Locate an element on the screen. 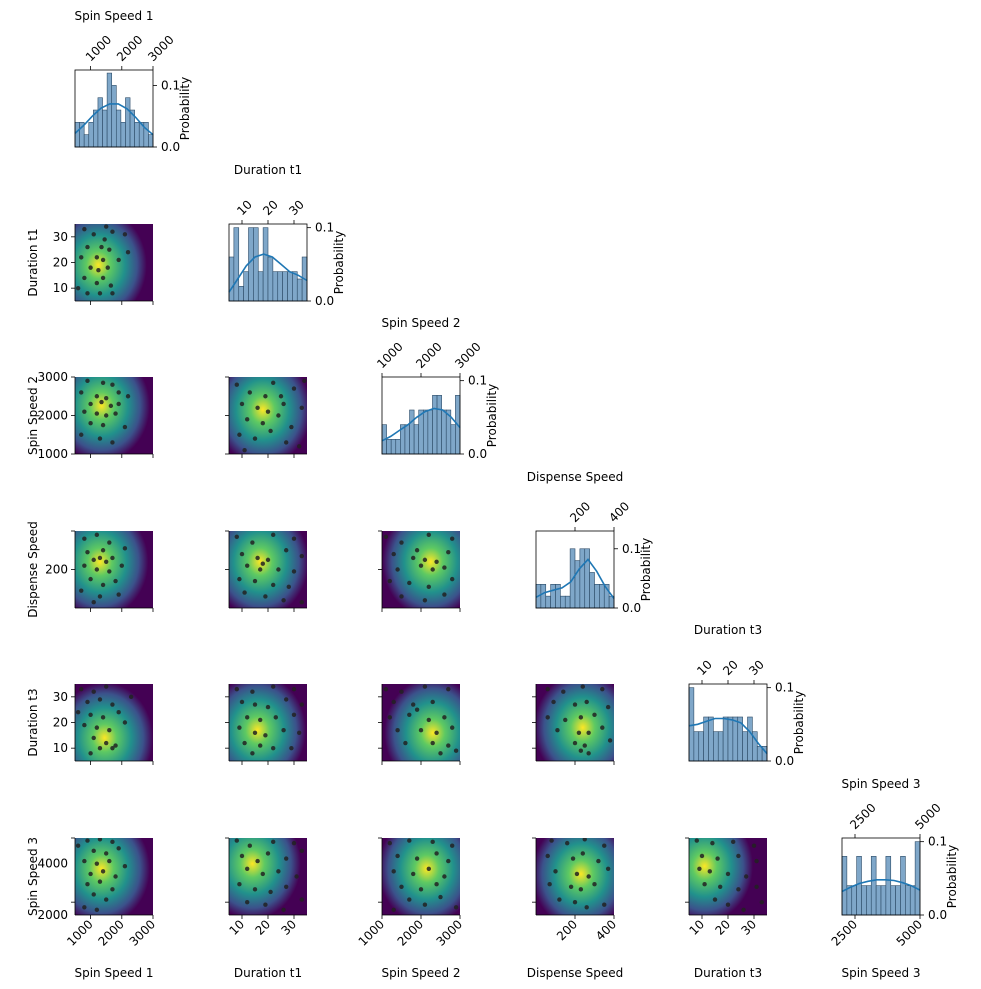 Image resolution: width=981 pixels, height=989 pixels. y-axis-label: Duration t1 is located at coordinates (33, 262).